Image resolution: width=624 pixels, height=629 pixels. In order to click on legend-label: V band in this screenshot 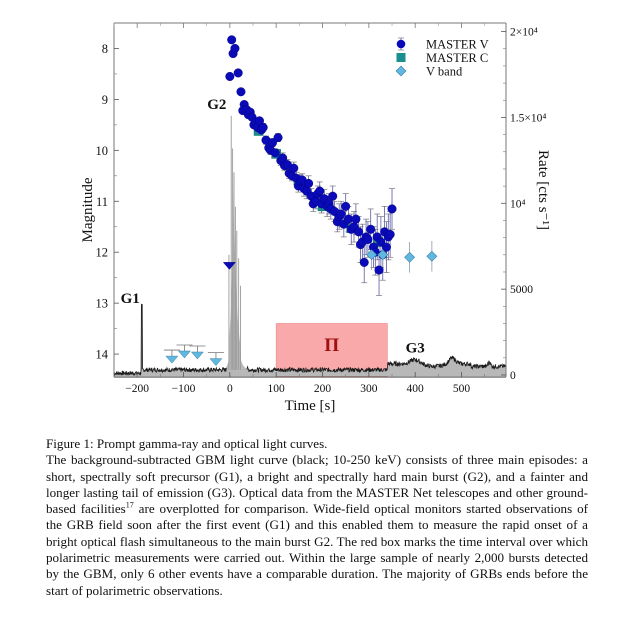, I will do `click(444, 72)`.